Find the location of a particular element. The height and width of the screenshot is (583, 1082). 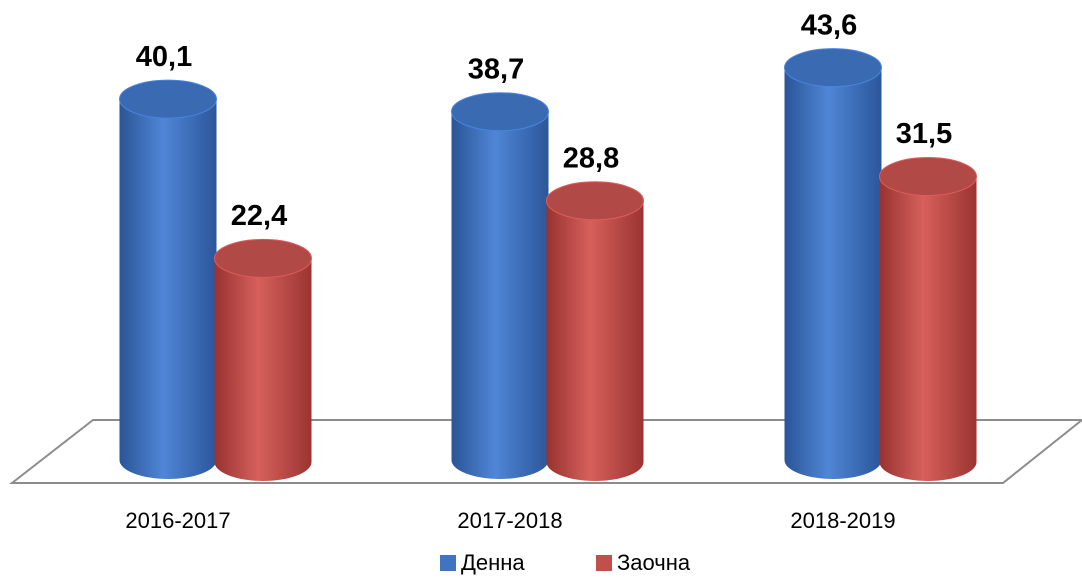

x-tick-label: 2017-2018 is located at coordinates (509, 520).